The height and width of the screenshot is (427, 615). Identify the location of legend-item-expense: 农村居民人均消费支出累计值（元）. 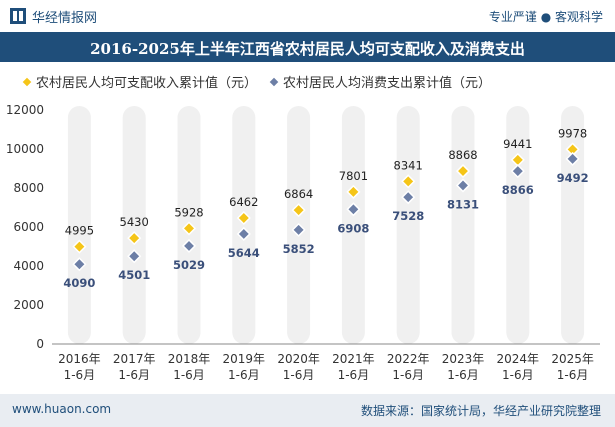
(380, 81).